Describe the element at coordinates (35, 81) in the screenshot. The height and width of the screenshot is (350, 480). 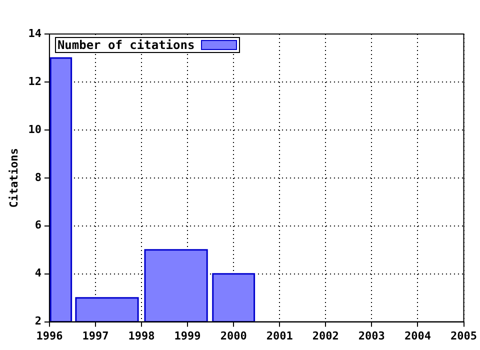
I see `y-tick-label: 12` at that location.